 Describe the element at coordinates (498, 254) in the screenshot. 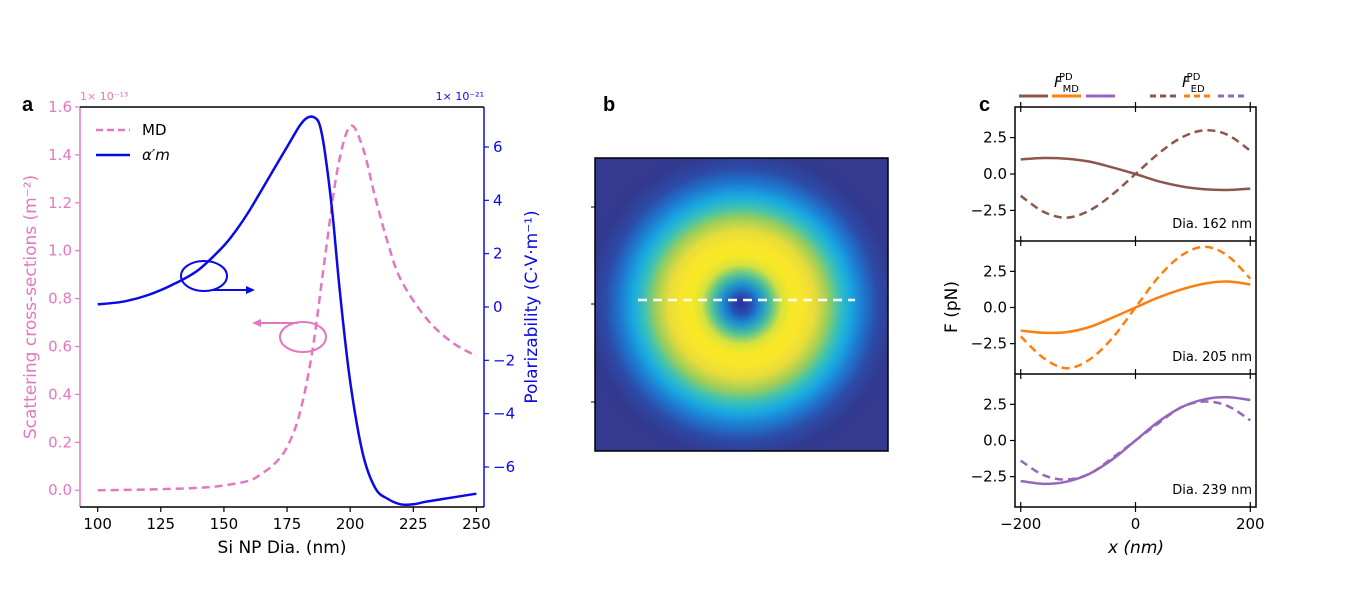

I see `right-y-tick-label: 2` at that location.